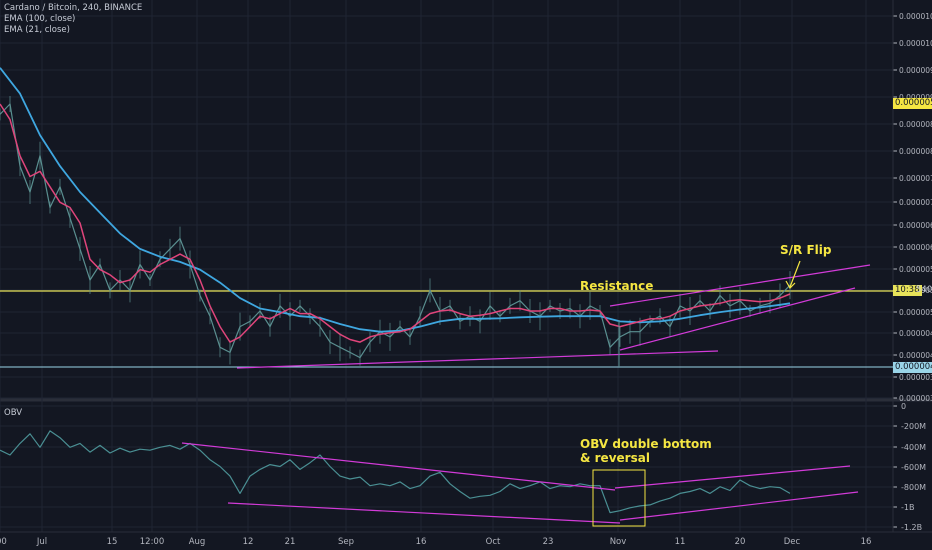 The width and height of the screenshot is (932, 550). Describe the element at coordinates (398, 466) in the screenshot. I see `obv-upper-trendline` at that location.